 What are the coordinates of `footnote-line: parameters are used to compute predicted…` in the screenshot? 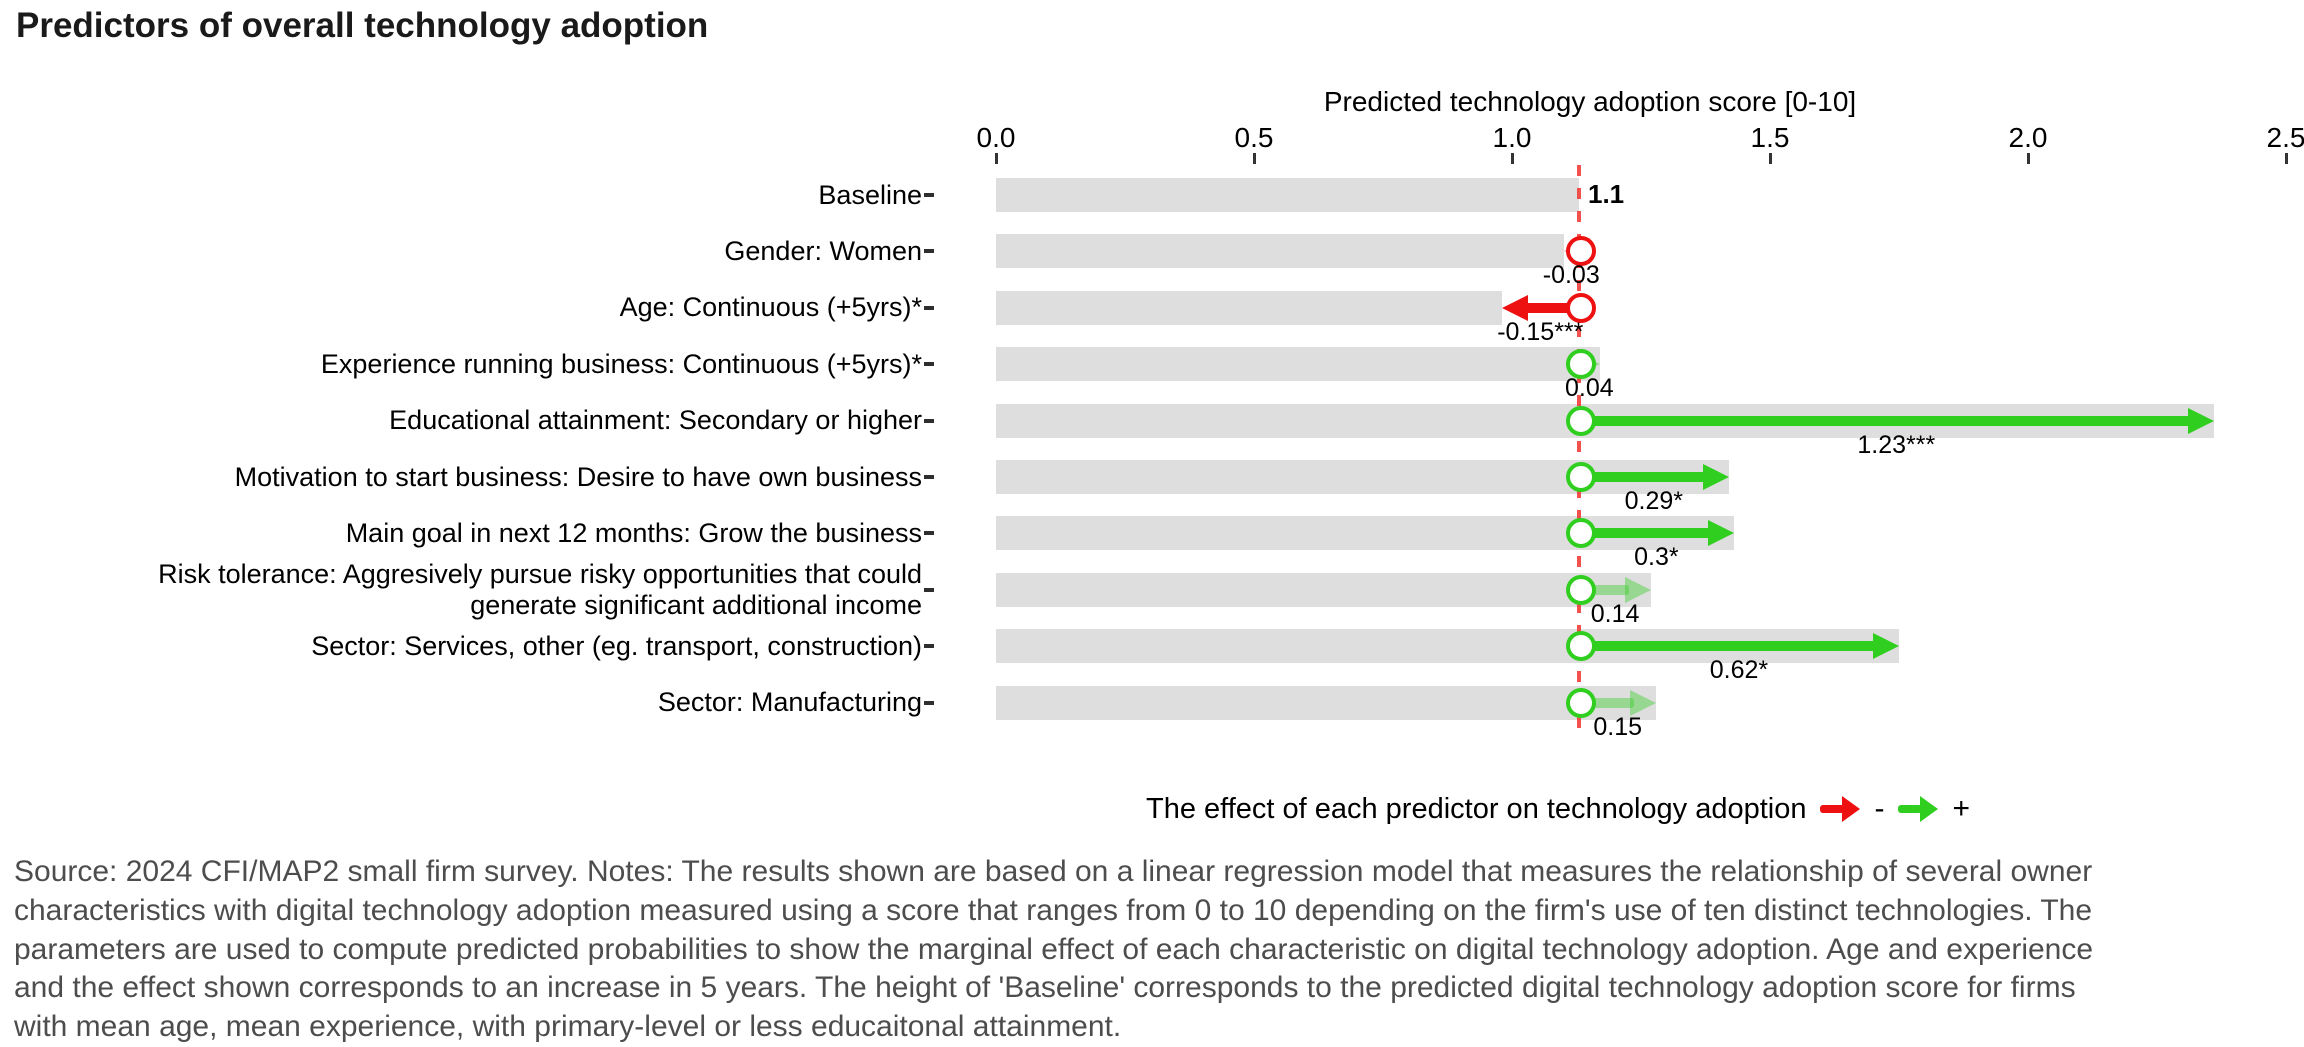 It's located at (1054, 949).